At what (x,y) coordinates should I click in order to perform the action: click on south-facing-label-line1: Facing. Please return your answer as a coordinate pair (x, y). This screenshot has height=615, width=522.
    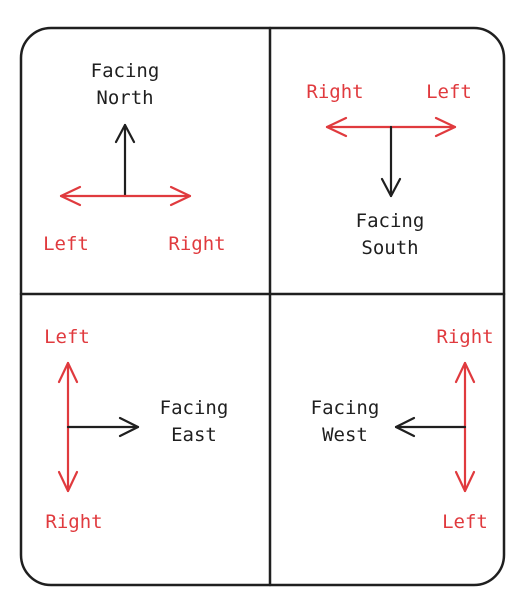
    Looking at the image, I should click on (390, 221).